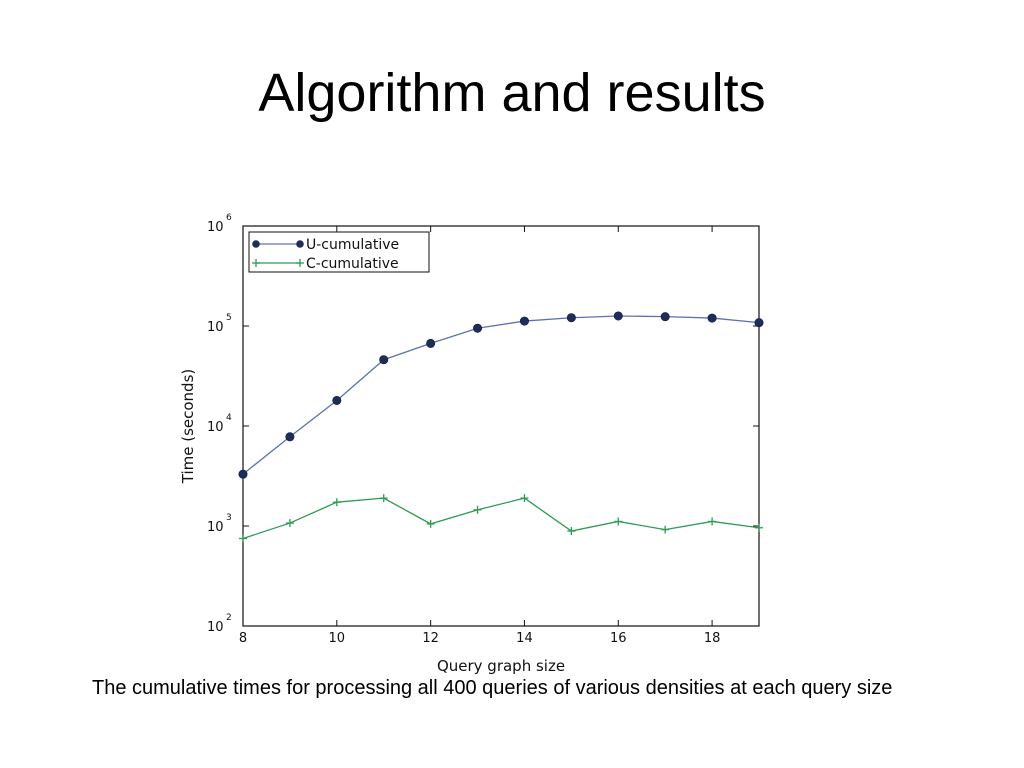 The image size is (1024, 768). Describe the element at coordinates (229, 218) in the screenshot. I see `y-tick-exponent: 6` at that location.